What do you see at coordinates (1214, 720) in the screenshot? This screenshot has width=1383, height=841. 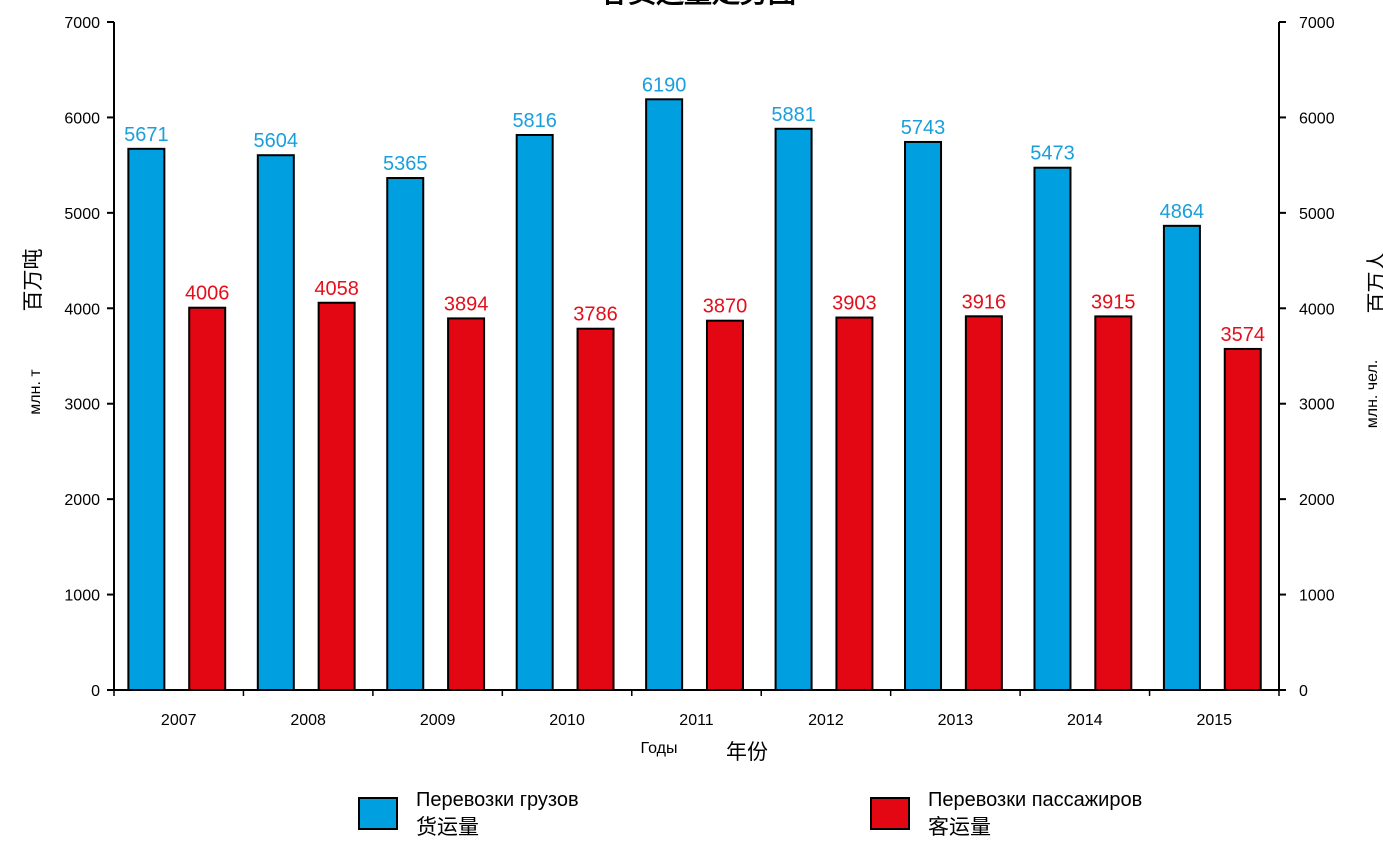 I see `x-tick-label: 2015` at bounding box center [1214, 720].